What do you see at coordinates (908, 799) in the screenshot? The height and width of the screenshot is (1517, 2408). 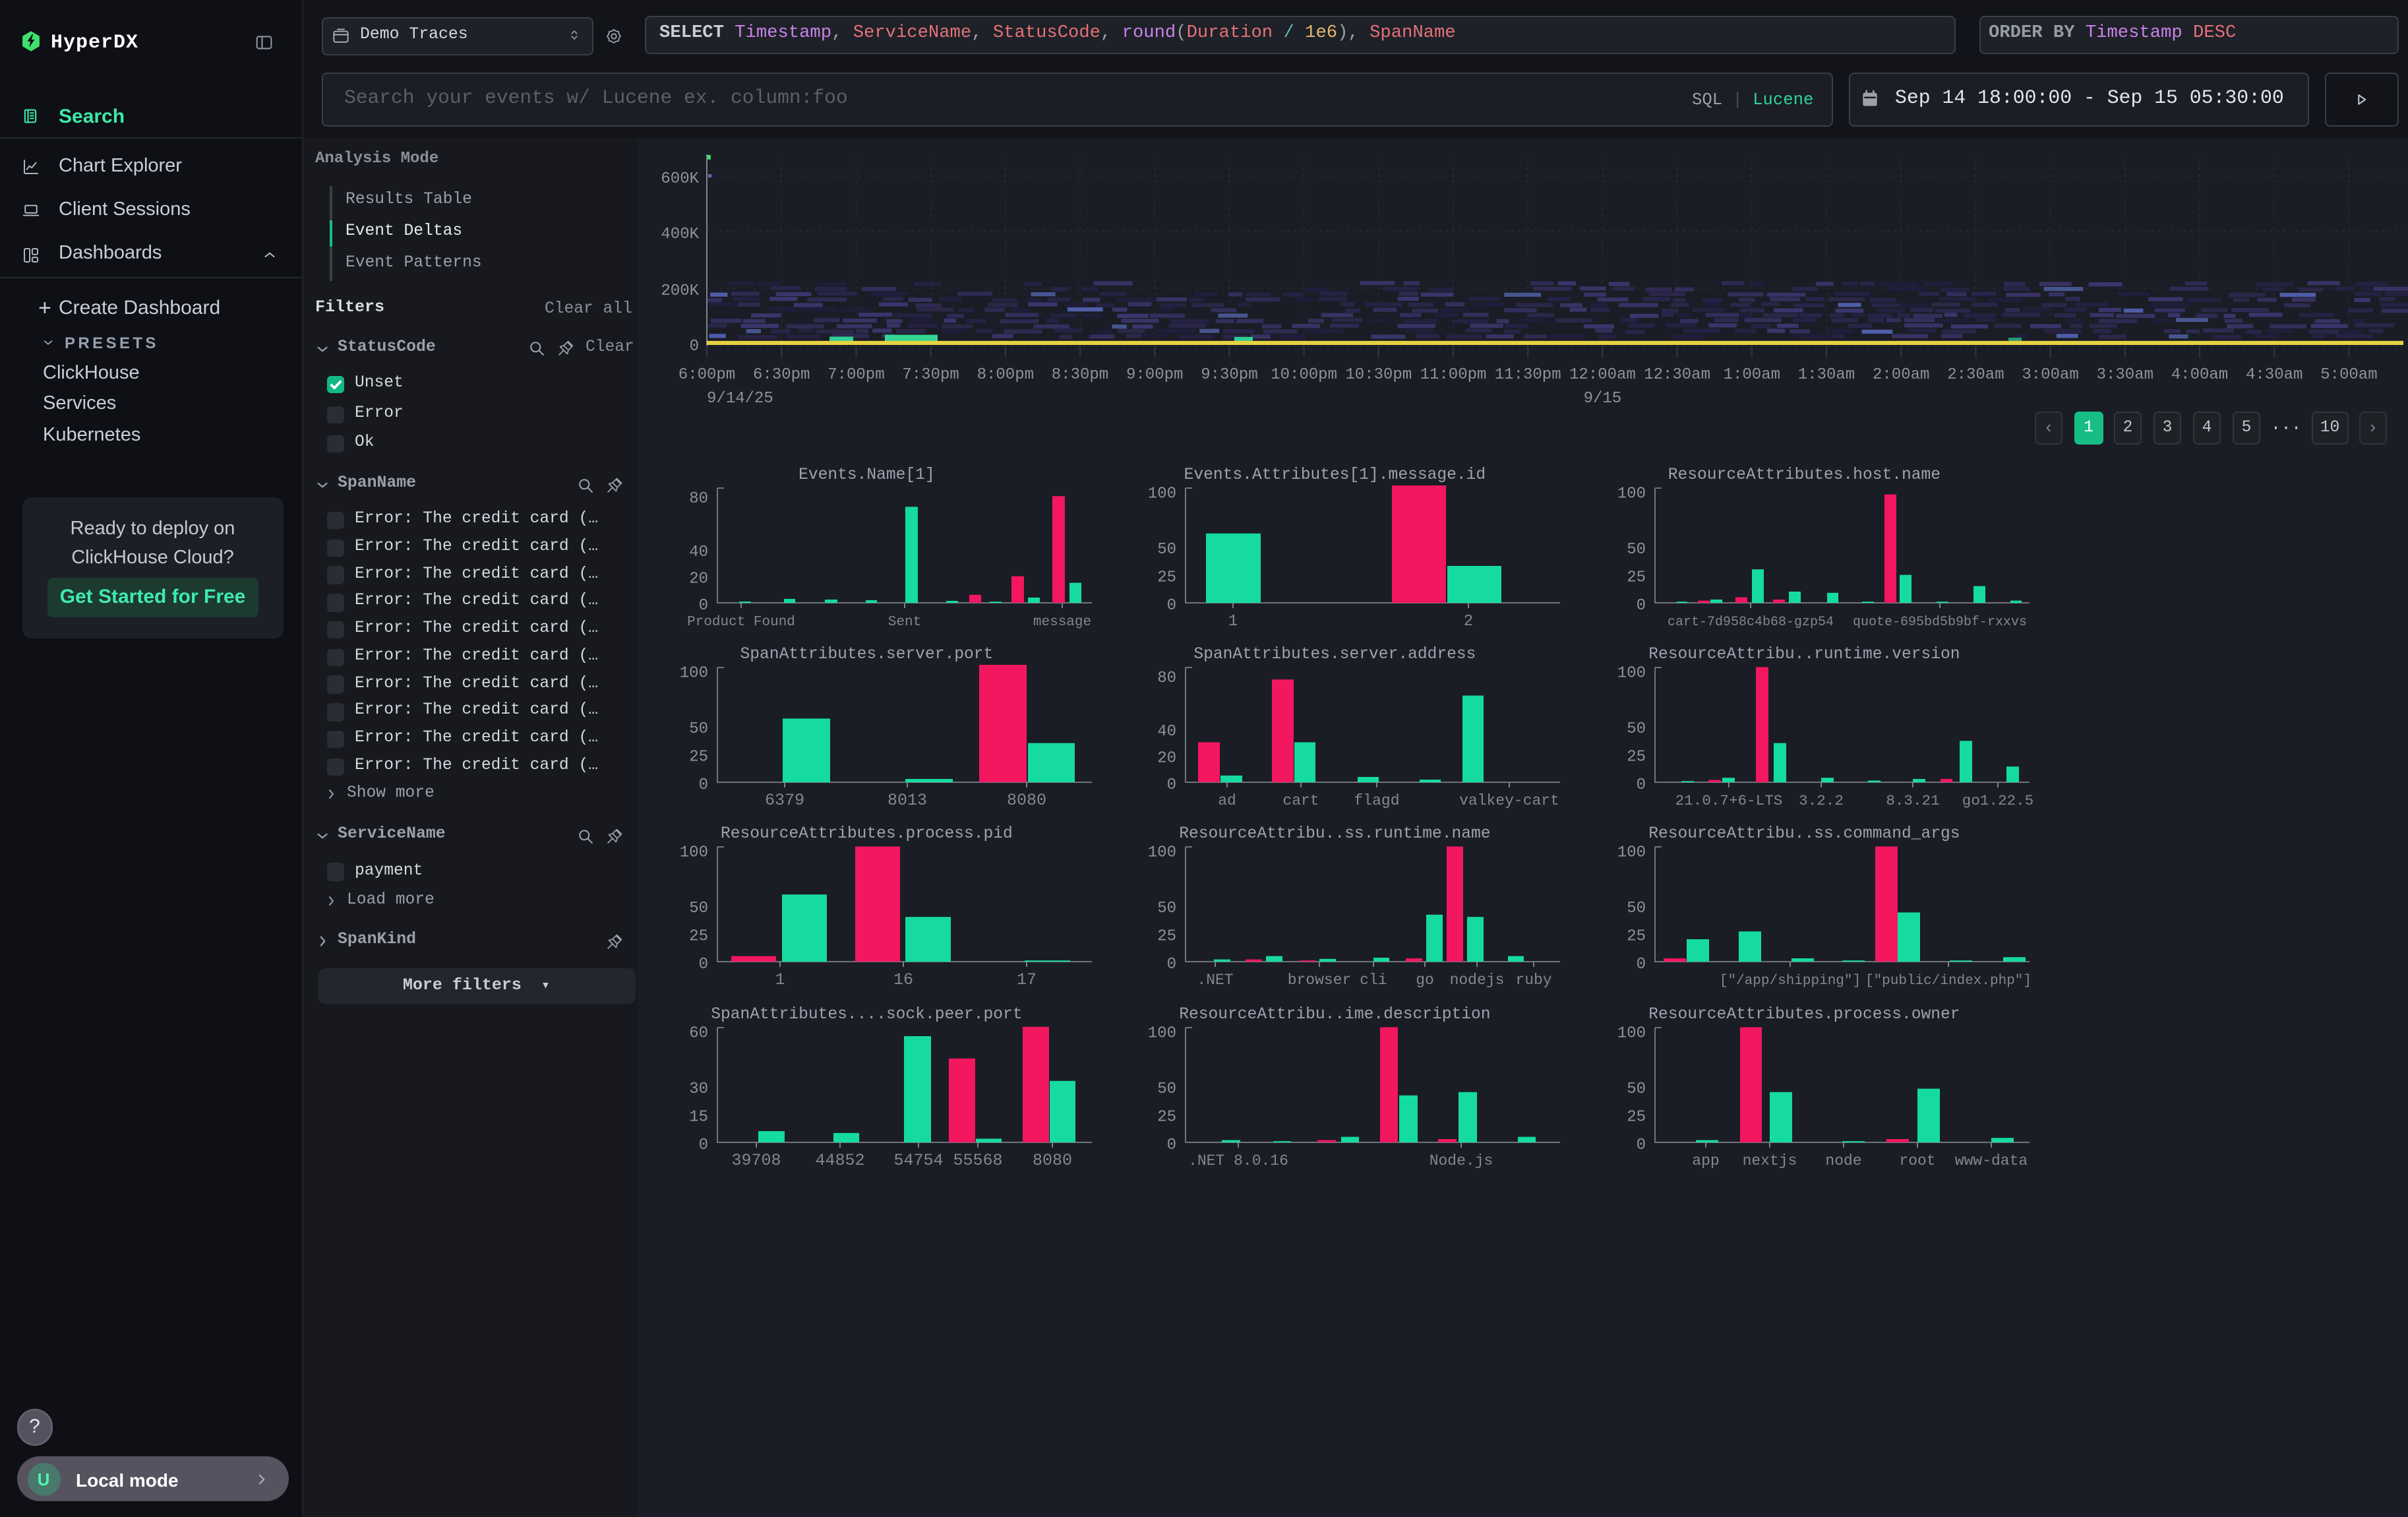 I see `svg-text: 8013` at bounding box center [908, 799].